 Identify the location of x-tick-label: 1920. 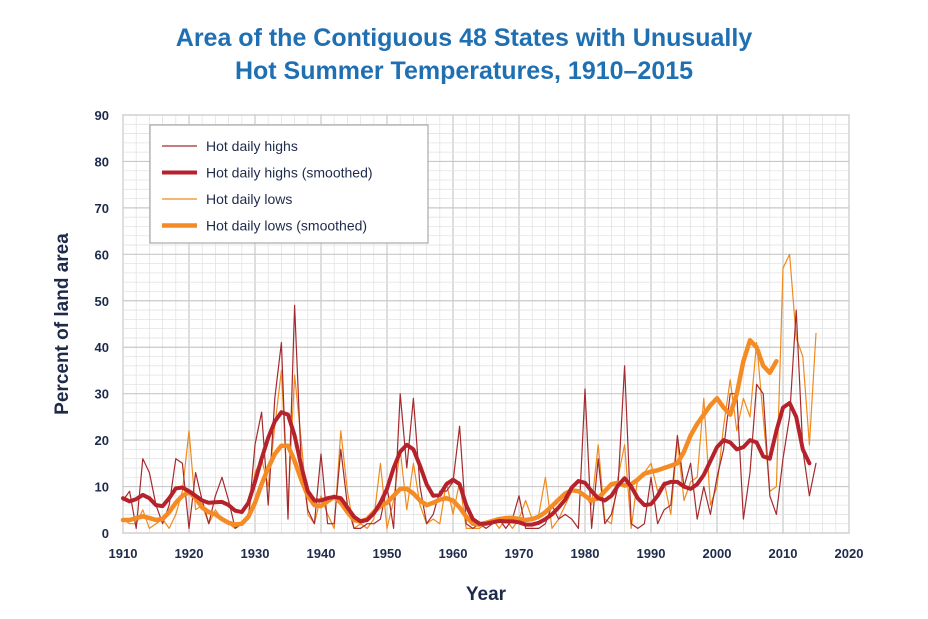
(189, 553).